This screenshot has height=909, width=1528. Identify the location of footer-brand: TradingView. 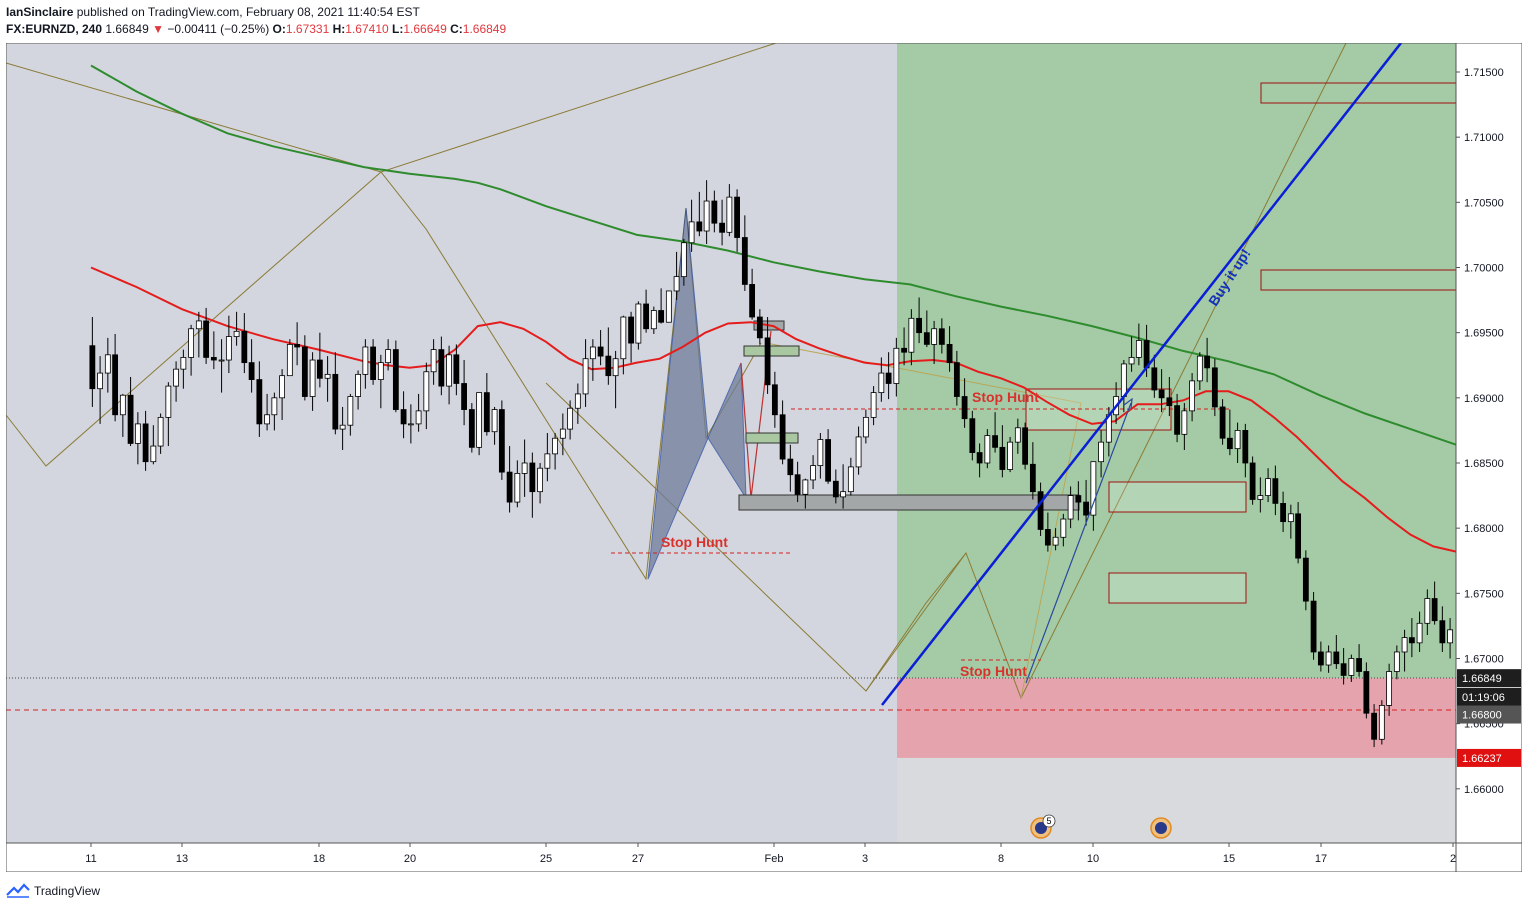
(67, 891).